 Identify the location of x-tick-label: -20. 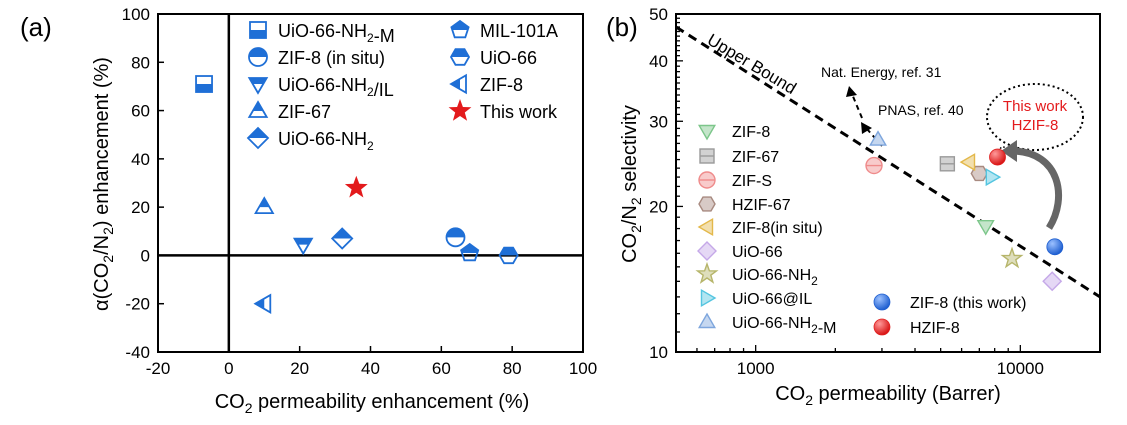
(158, 368).